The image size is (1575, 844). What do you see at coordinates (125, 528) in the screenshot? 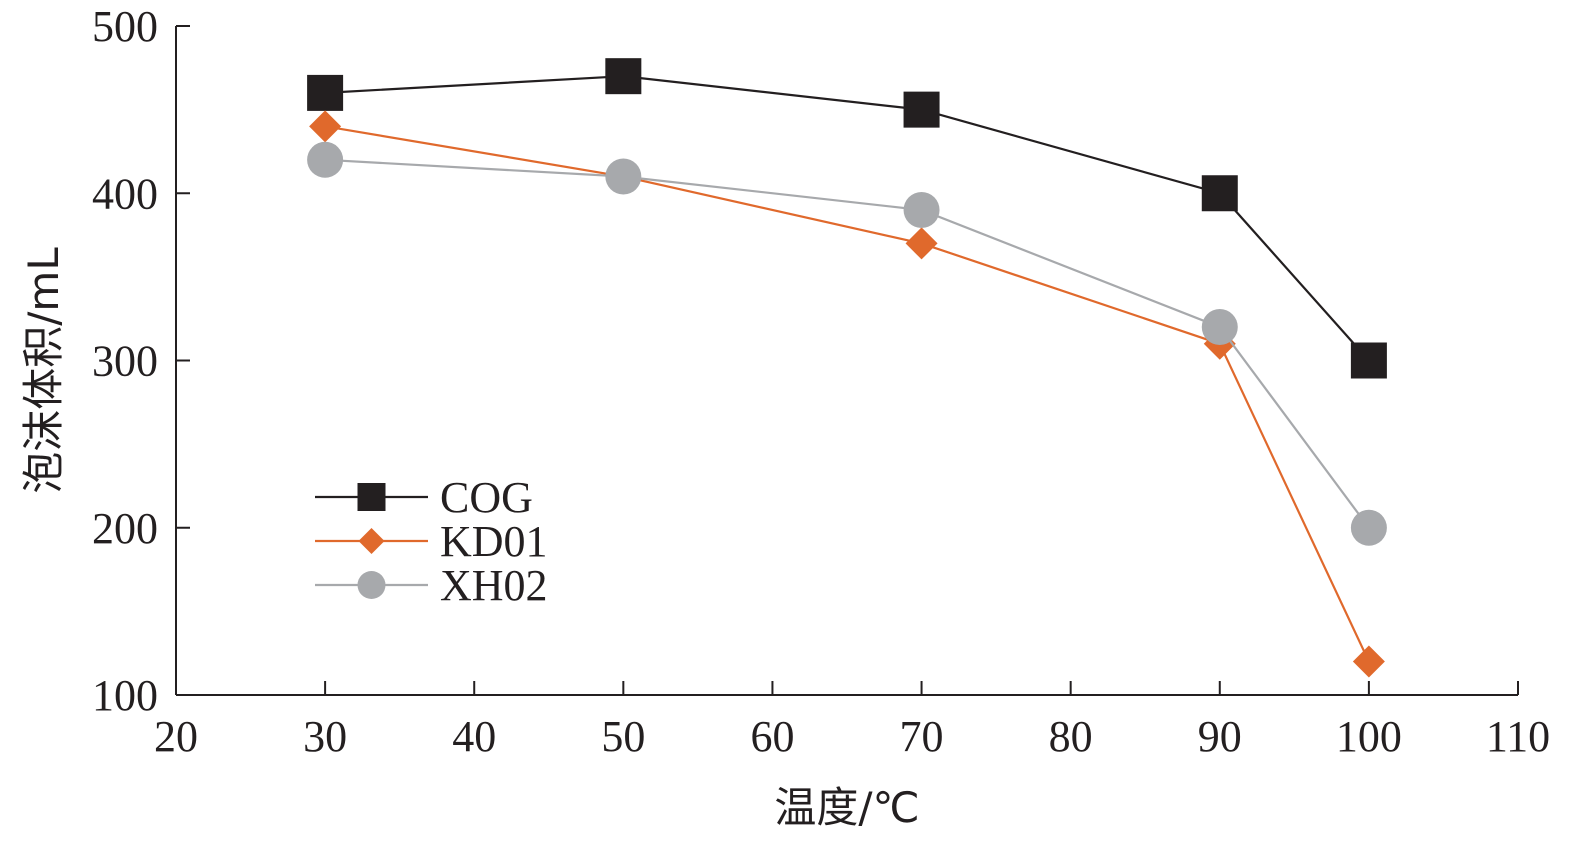
I see `y-tick-label: 200` at bounding box center [125, 528].